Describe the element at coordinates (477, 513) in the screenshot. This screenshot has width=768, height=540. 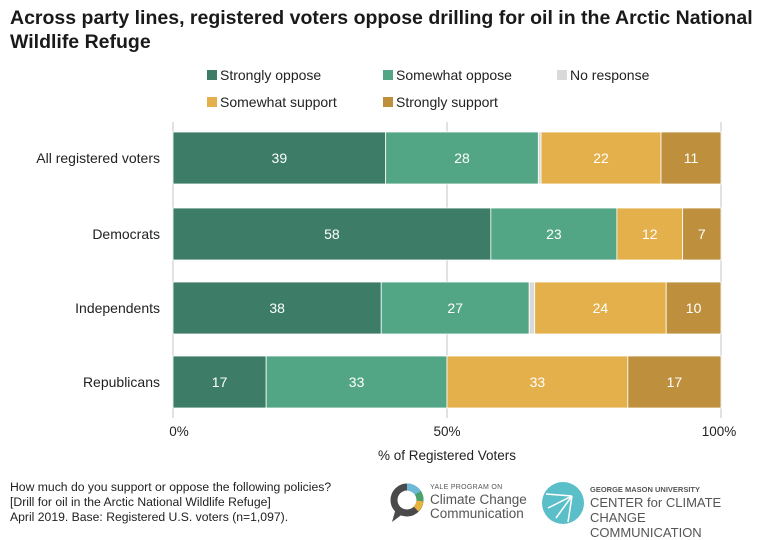
I see `yale-line2: Communication` at that location.